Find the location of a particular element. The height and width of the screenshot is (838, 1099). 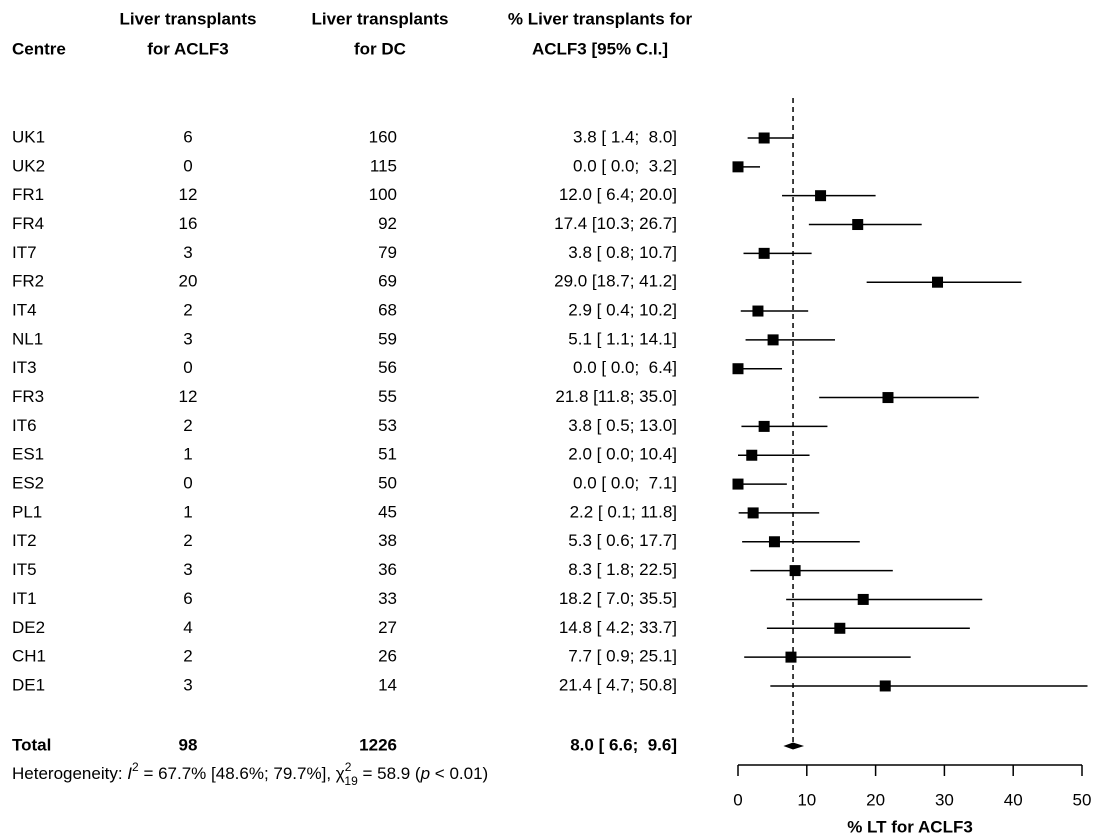

ci-label: 21.8 [11.8; 35.0] is located at coordinates (616, 396).